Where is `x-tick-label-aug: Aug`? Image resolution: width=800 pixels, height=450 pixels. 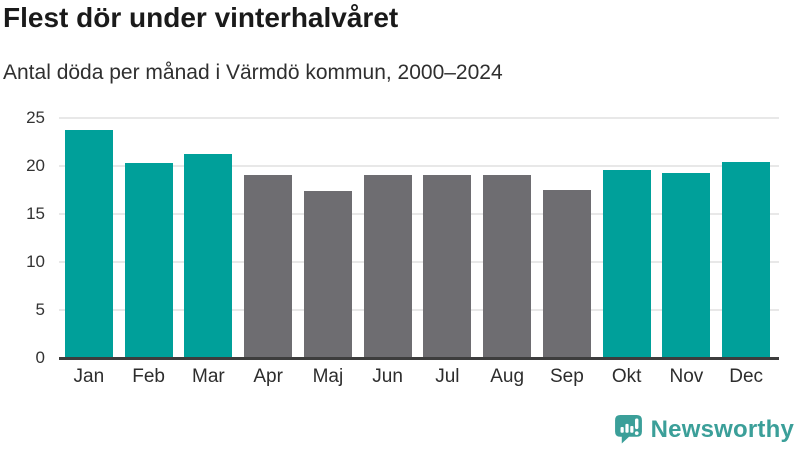
x-tick-label-aug: Aug is located at coordinates (507, 376).